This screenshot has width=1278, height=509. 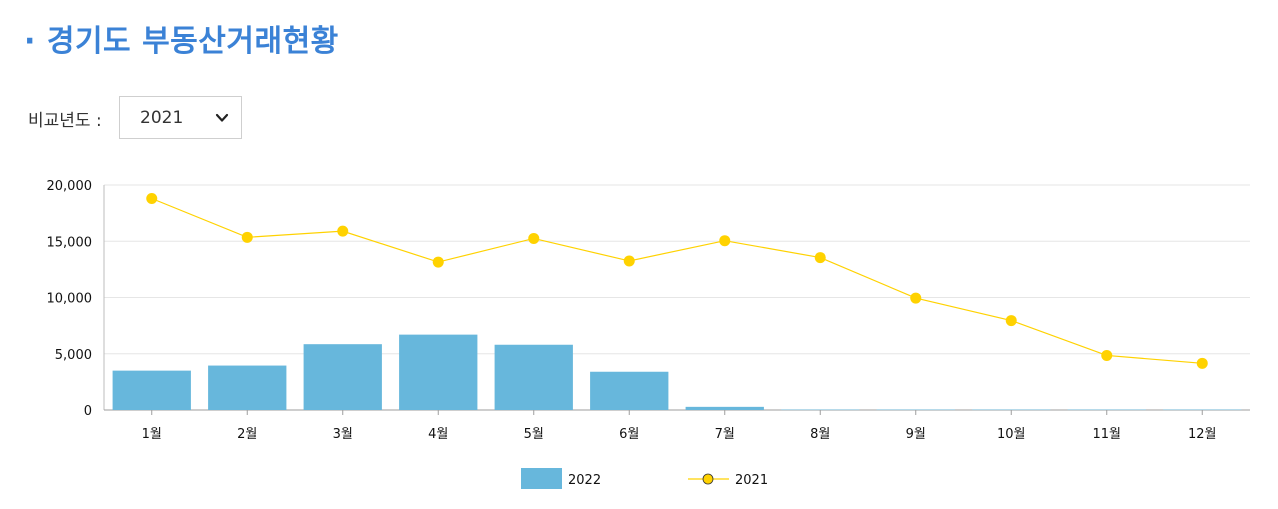 I want to click on x-tick-label: 3월, so click(x=343, y=434).